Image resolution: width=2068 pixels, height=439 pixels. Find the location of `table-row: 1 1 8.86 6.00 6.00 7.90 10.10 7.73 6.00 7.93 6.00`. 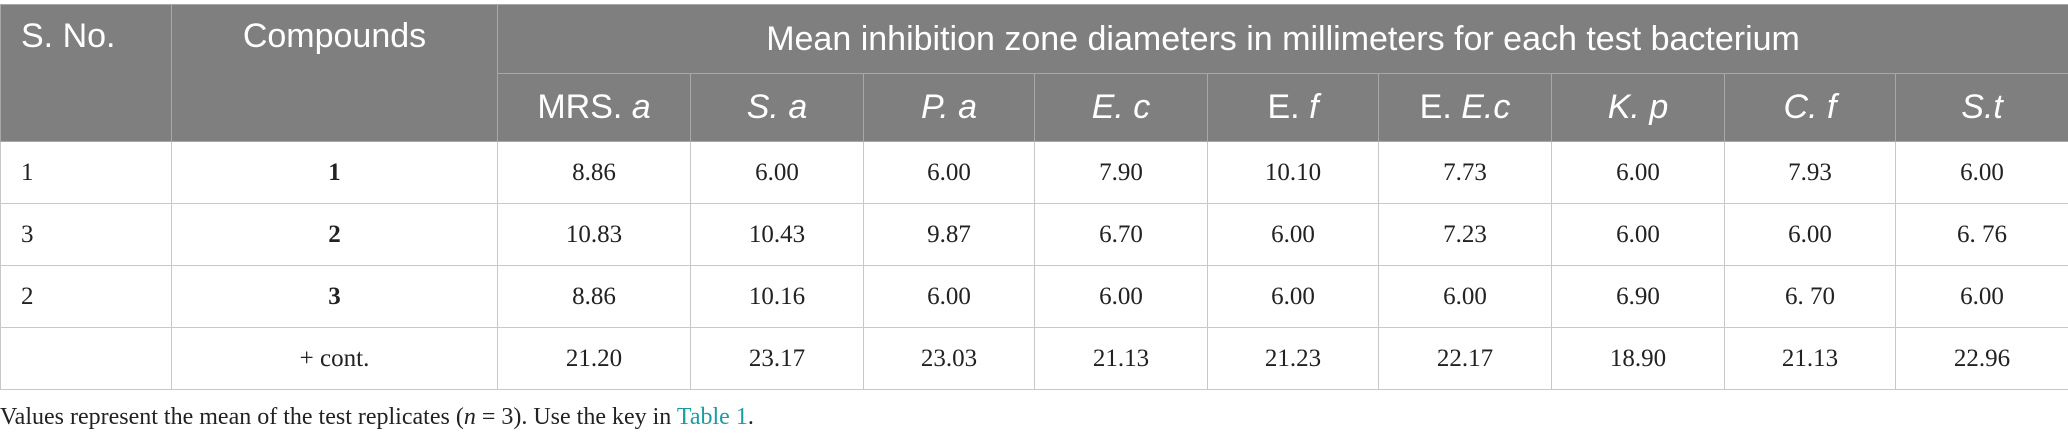

table-row: 1 1 8.86 6.00 6.00 7.90 10.10 7.73 6.00 7.93 6.00 is located at coordinates (1034, 172).